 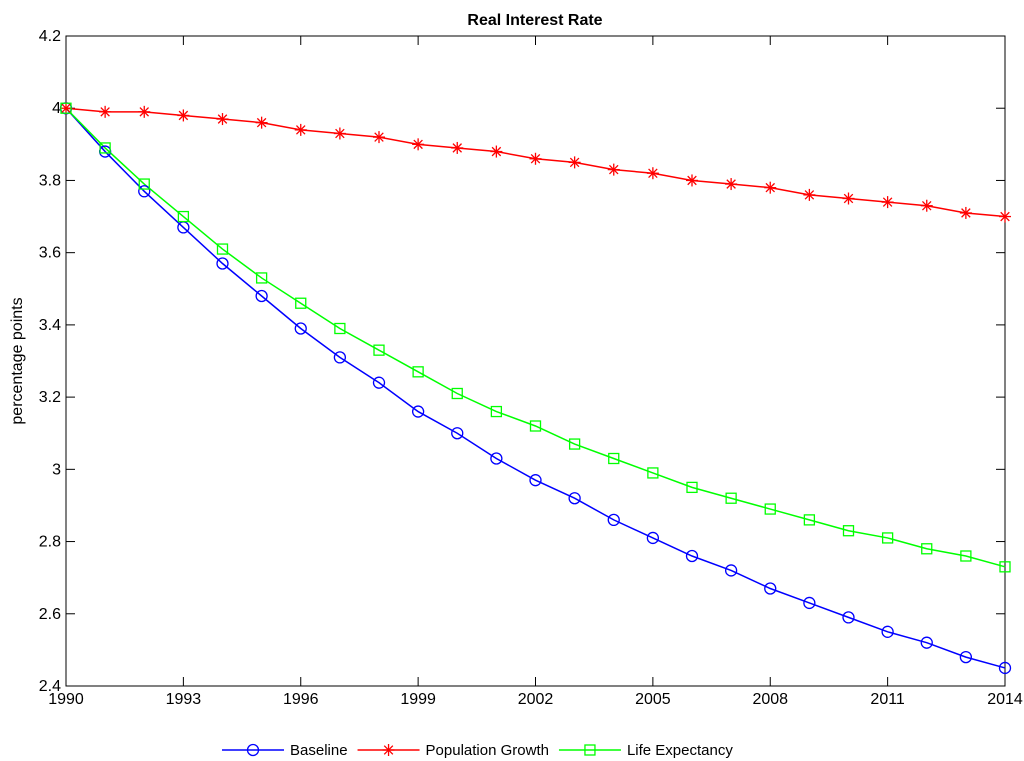 I want to click on legend-entry: Population Growth, so click(x=487, y=750).